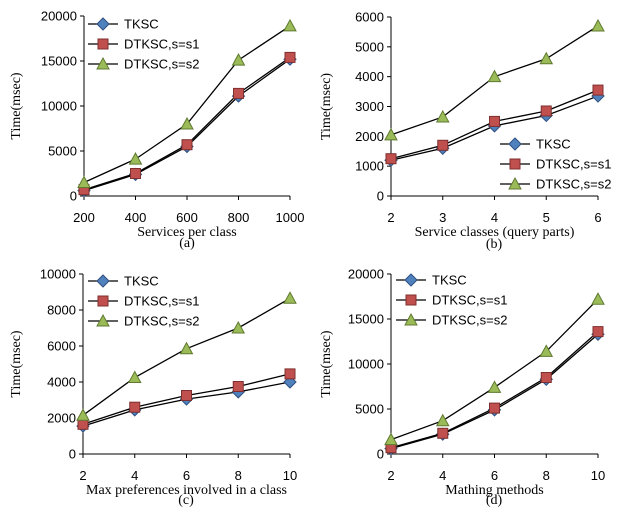 The image size is (628, 520). I want to click on x-axis-label: Max preferences involved in a class, so click(186, 490).